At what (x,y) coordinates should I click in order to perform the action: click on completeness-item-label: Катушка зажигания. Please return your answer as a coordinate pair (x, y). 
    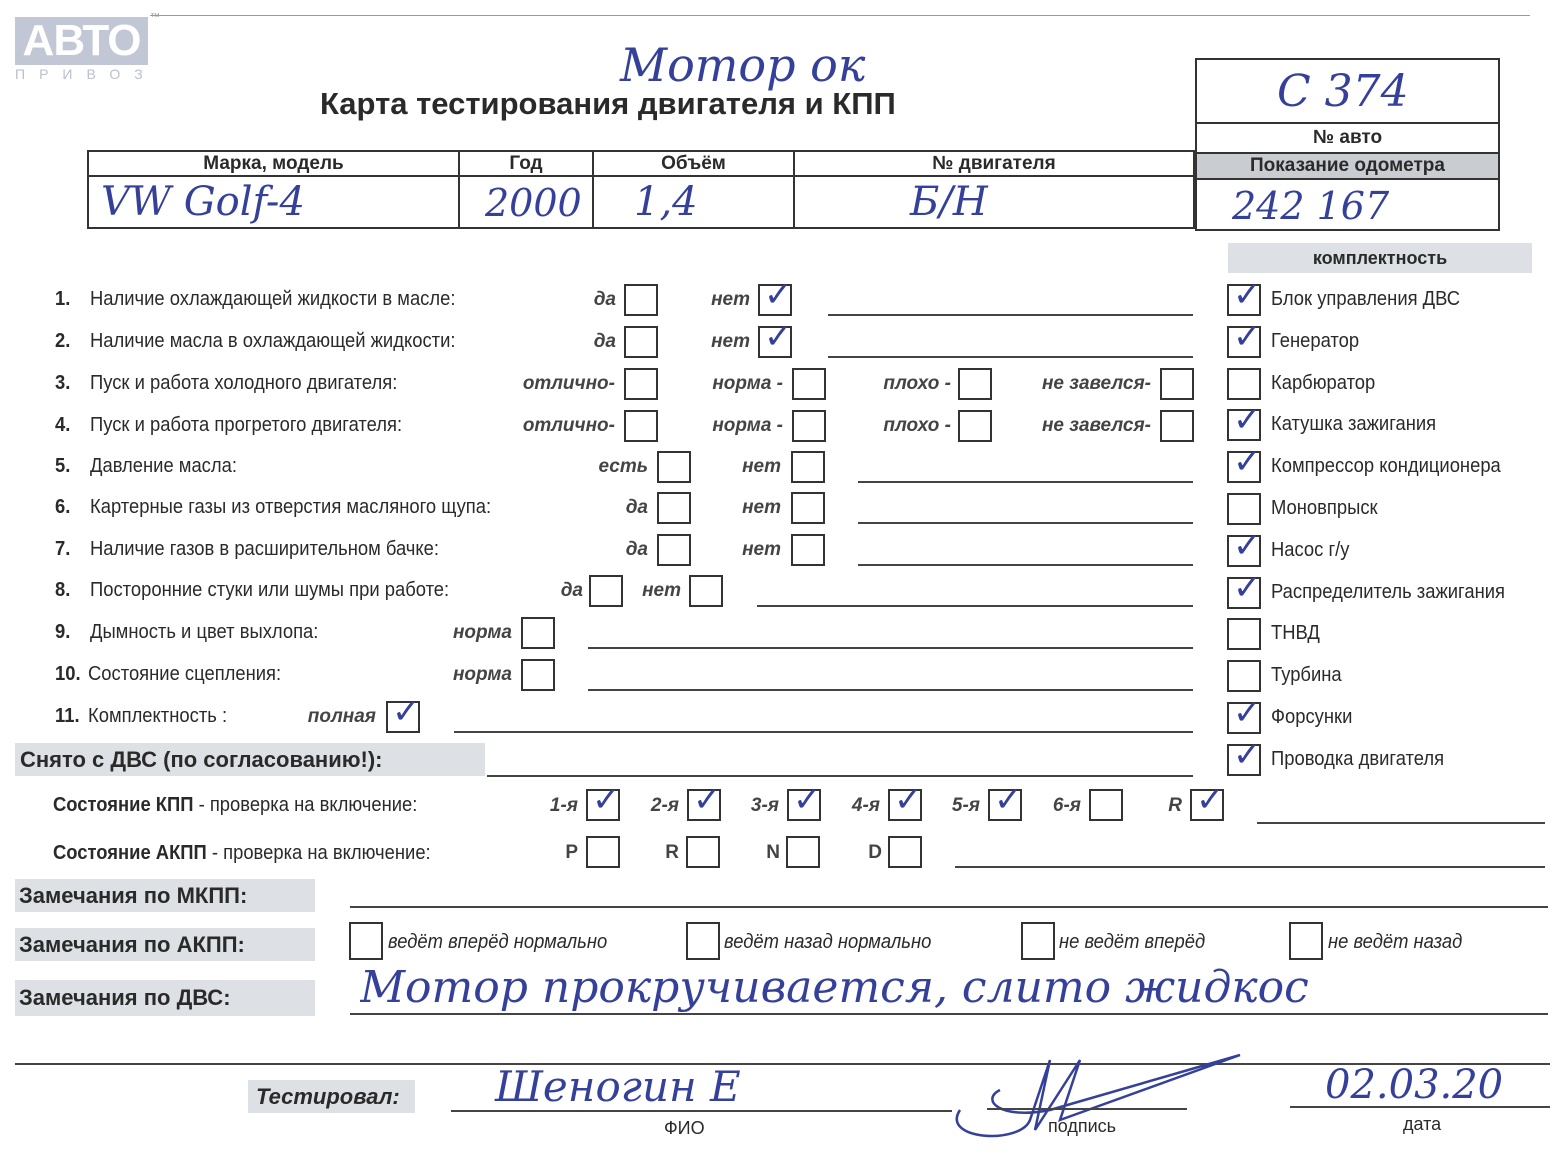
    Looking at the image, I should click on (1354, 424).